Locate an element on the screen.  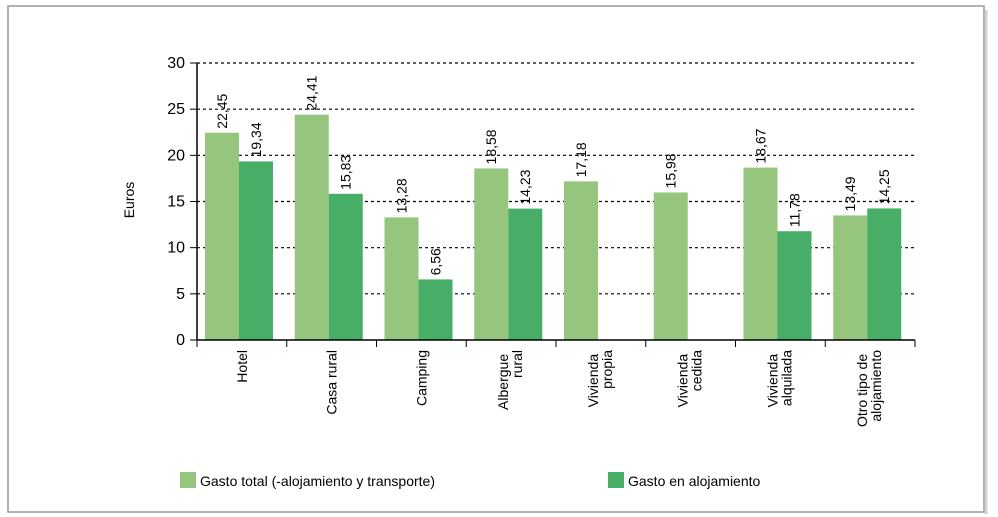
legend-label: Gasto total (-alojamiento y transporte) is located at coordinates (317, 481).